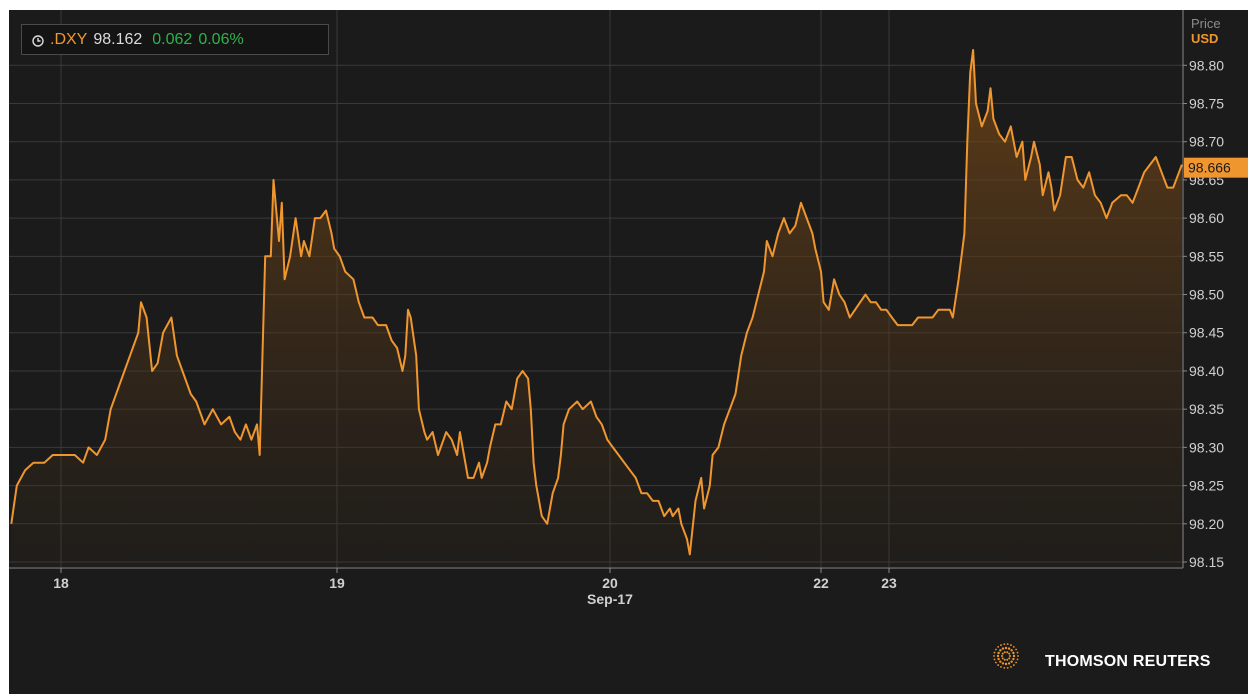 This screenshot has width=1248, height=697. Describe the element at coordinates (1128, 661) in the screenshot. I see `company-name: THOMSON REUTERS` at that location.